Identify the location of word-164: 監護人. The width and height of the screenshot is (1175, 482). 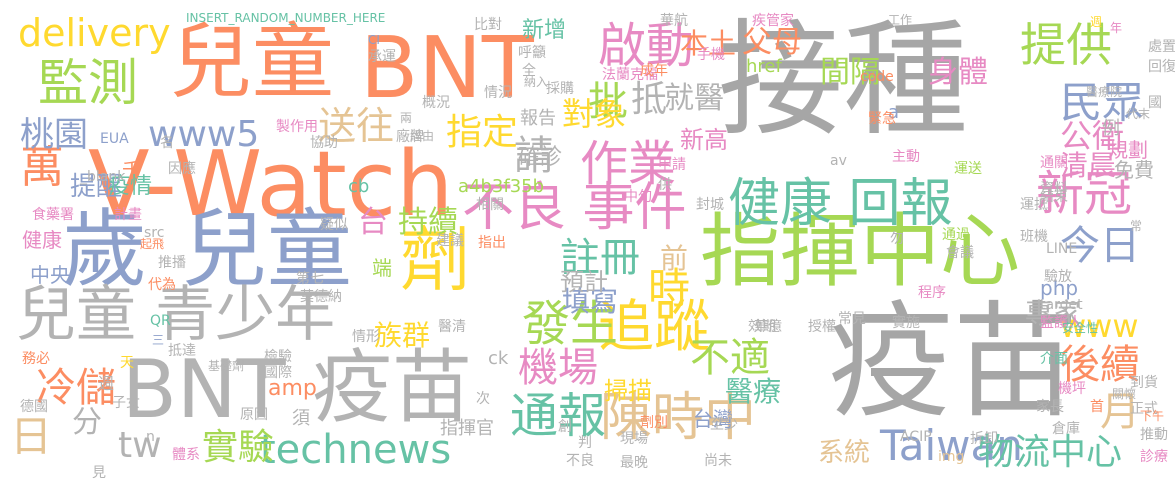
(1061, 323).